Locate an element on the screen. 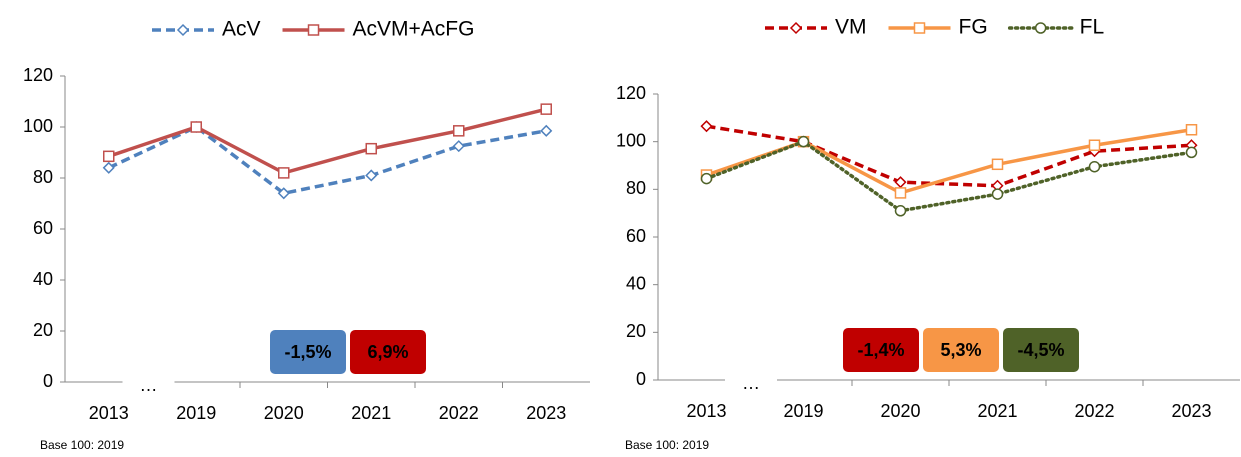 The height and width of the screenshot is (457, 1241). badge-label: -1,5% is located at coordinates (307, 352).